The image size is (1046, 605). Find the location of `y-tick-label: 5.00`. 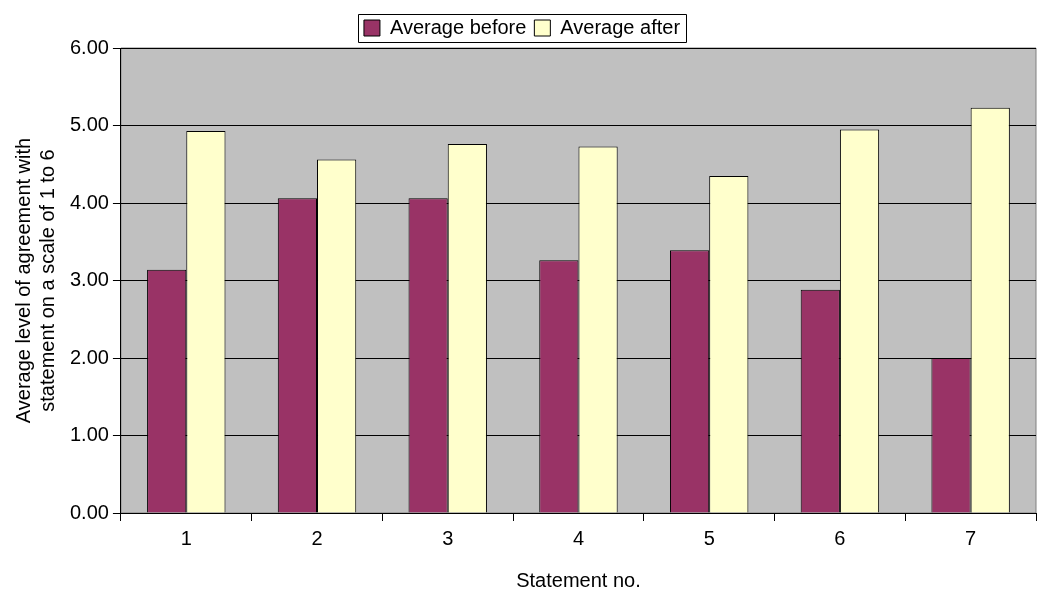

y-tick-label: 5.00 is located at coordinates (89, 124).